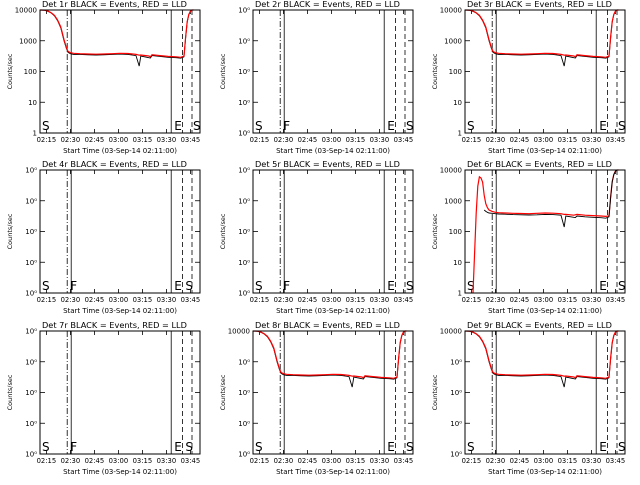 This screenshot has height=485, width=640. I want to click on y-tick-label: 100, so click(455, 72).